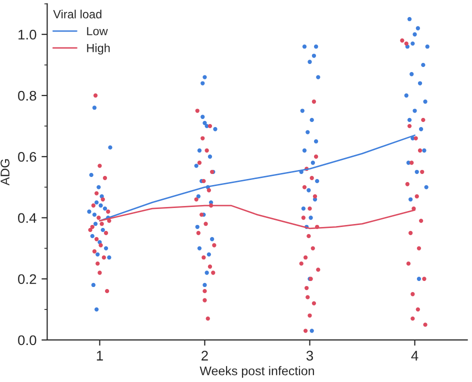 This screenshot has height=382, width=472. I want to click on x-tick-label: 2, so click(205, 355).